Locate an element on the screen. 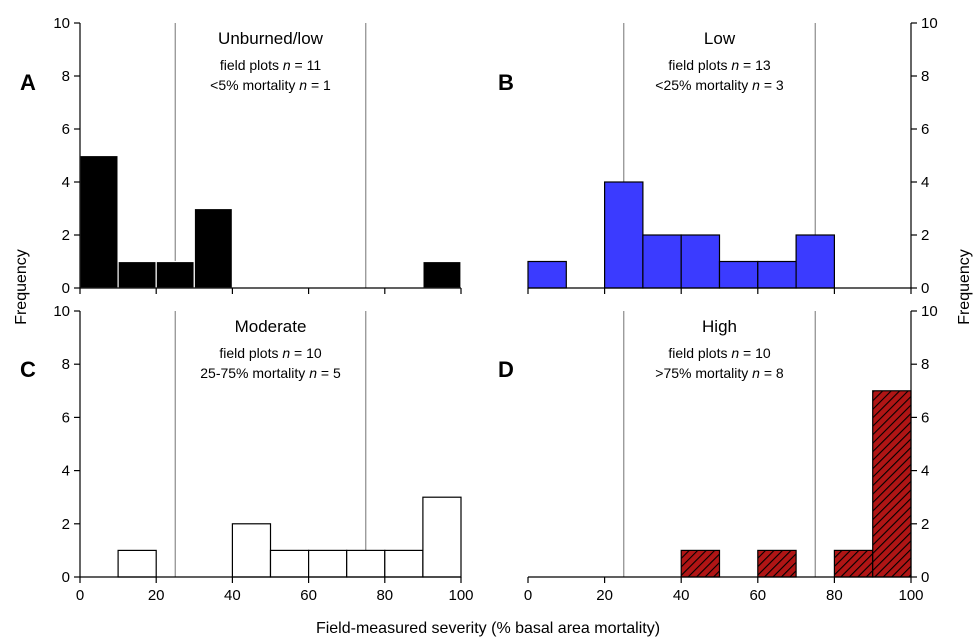 Image resolution: width=977 pixels, height=641 pixels. panel-subtitle: field plots n = 11 is located at coordinates (271, 65).